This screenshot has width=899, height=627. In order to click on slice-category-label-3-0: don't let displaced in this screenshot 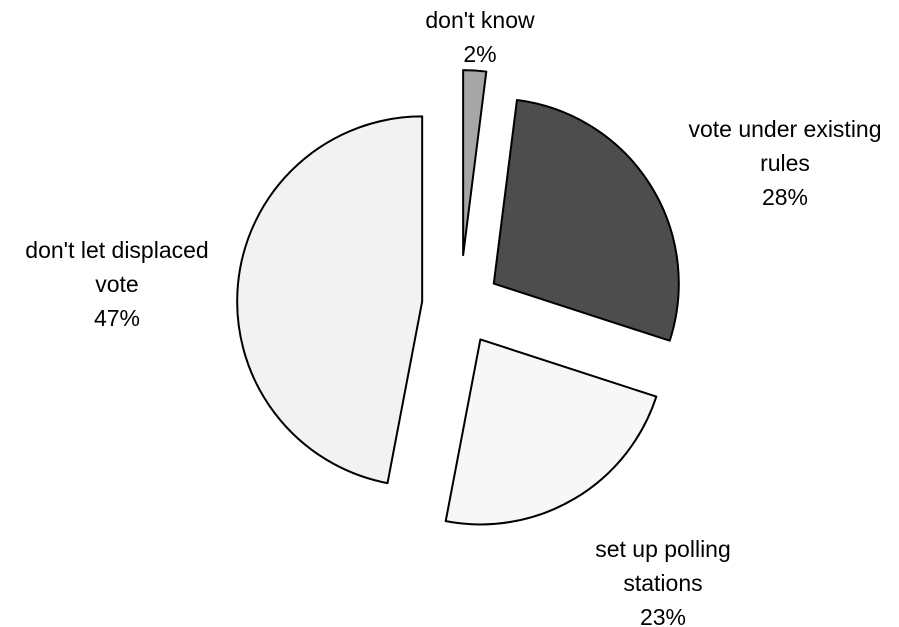, I will do `click(116, 250)`.